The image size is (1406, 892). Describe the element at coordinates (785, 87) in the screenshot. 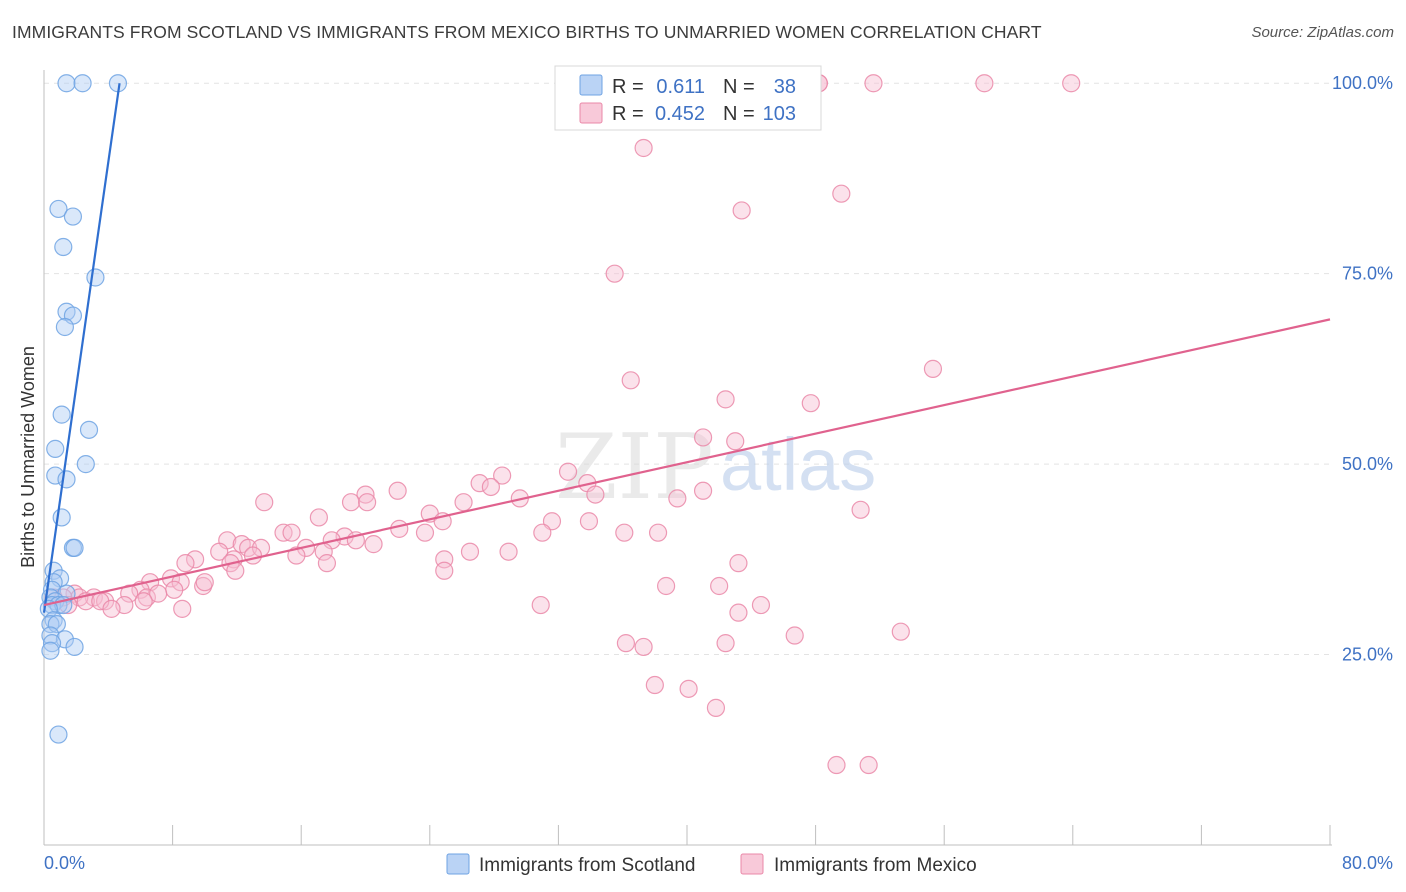

I see `stats-legend-n-scotland: 38` at that location.